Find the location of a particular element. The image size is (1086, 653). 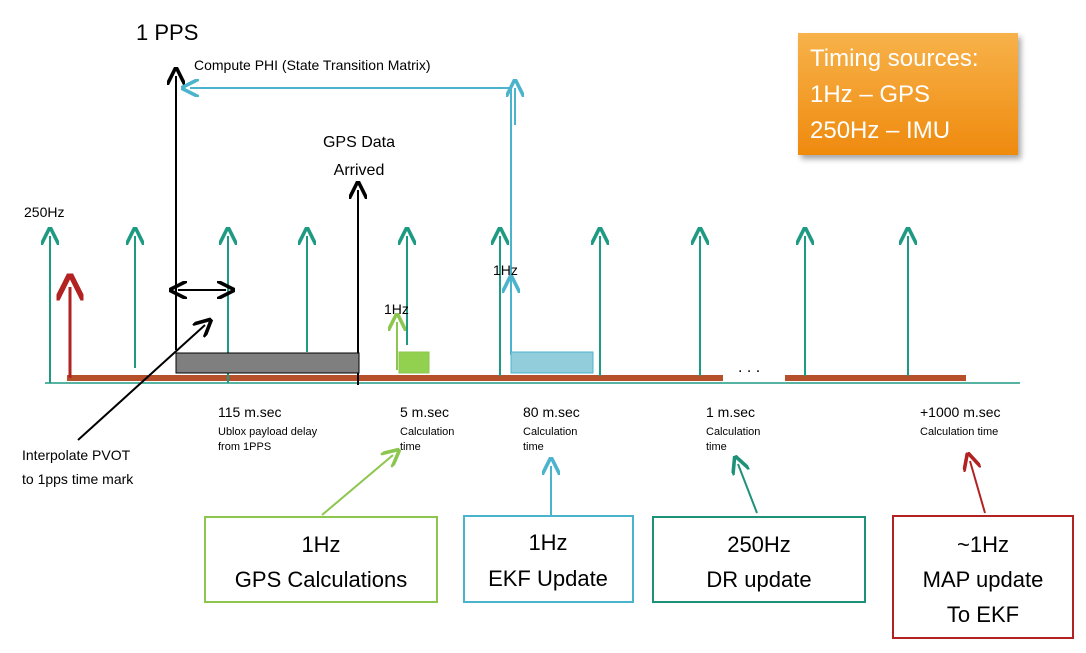

interpolate-label: to 1pps time mark is located at coordinates (78, 479).